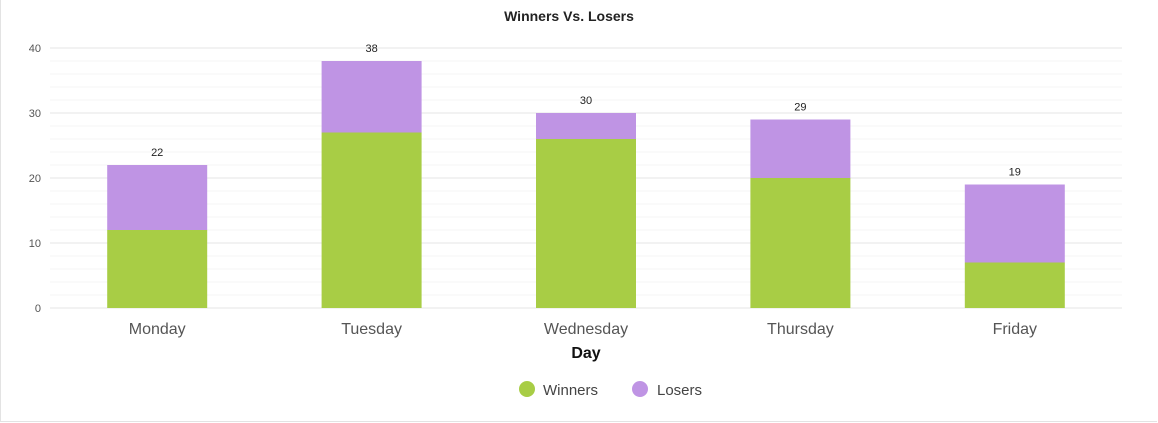 The height and width of the screenshot is (423, 1158). I want to click on y-tick-label: 0, so click(38, 309).